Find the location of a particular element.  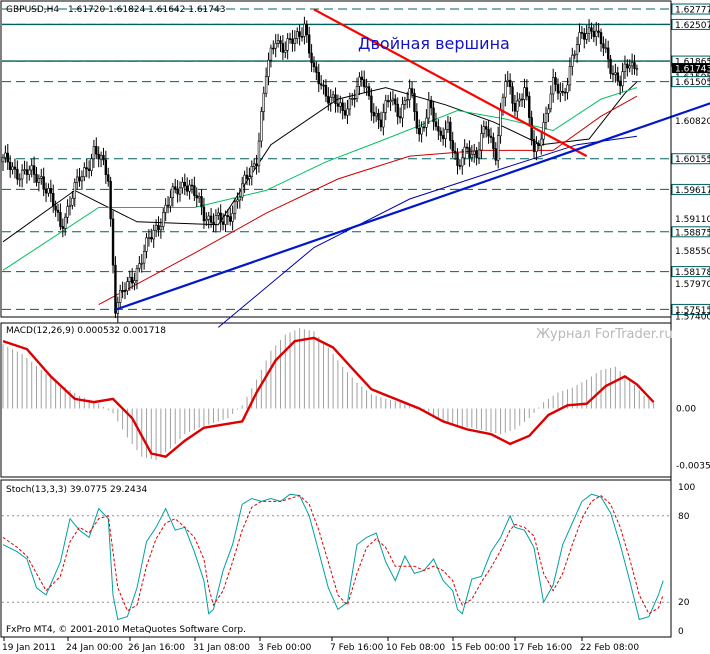

time-tick-label: 31 Jan 08:00 is located at coordinates (221, 648).